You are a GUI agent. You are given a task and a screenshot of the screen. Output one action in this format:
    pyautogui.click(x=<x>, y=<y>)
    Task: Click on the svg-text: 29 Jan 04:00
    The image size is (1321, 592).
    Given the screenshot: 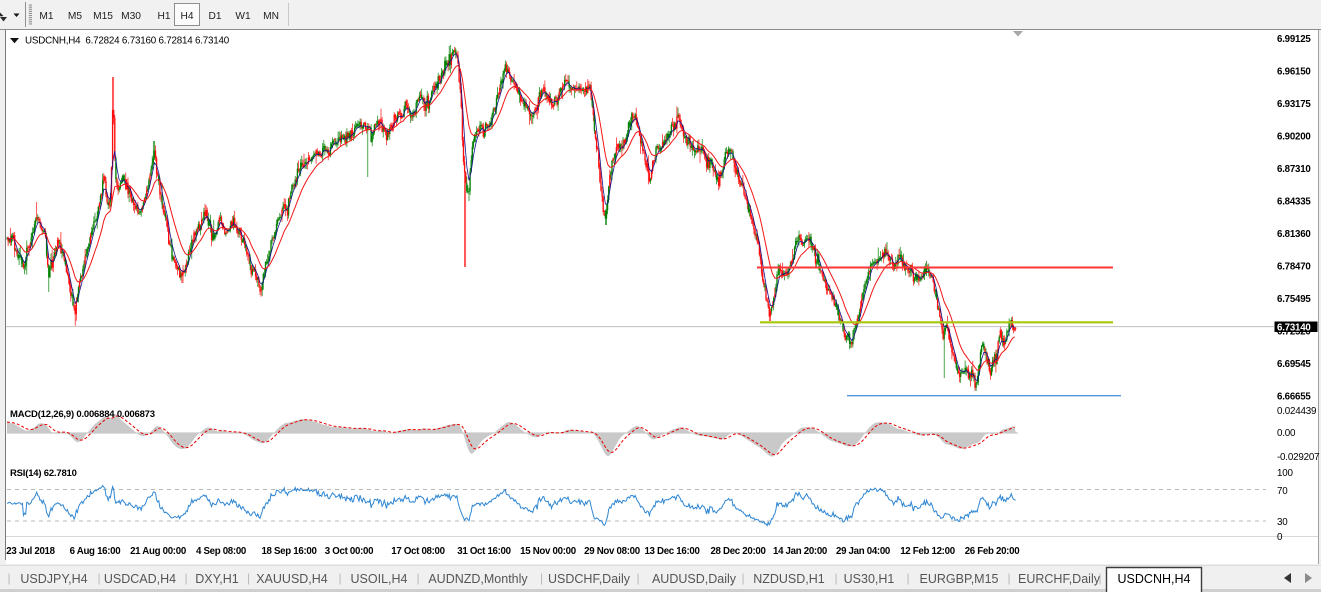 What is the action you would take?
    pyautogui.click(x=863, y=551)
    